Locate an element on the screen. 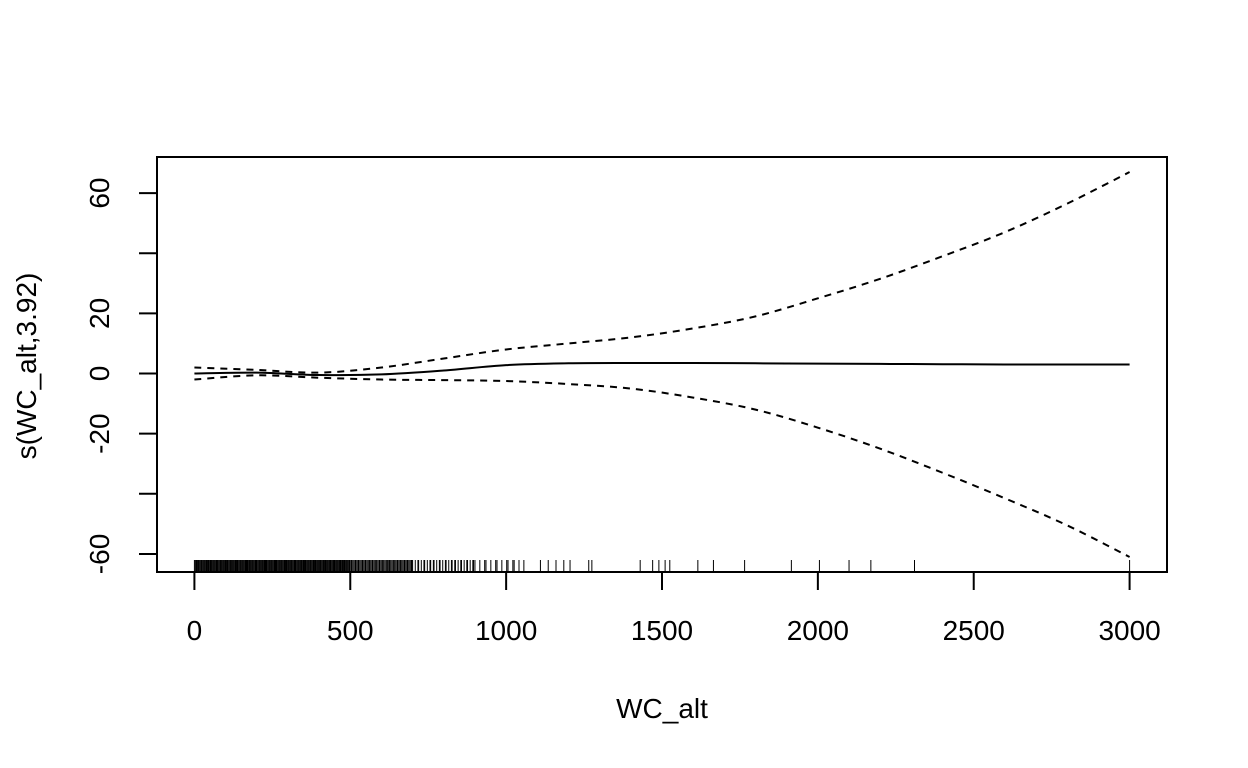  x-tick-label: 3000 is located at coordinates (1129, 630).